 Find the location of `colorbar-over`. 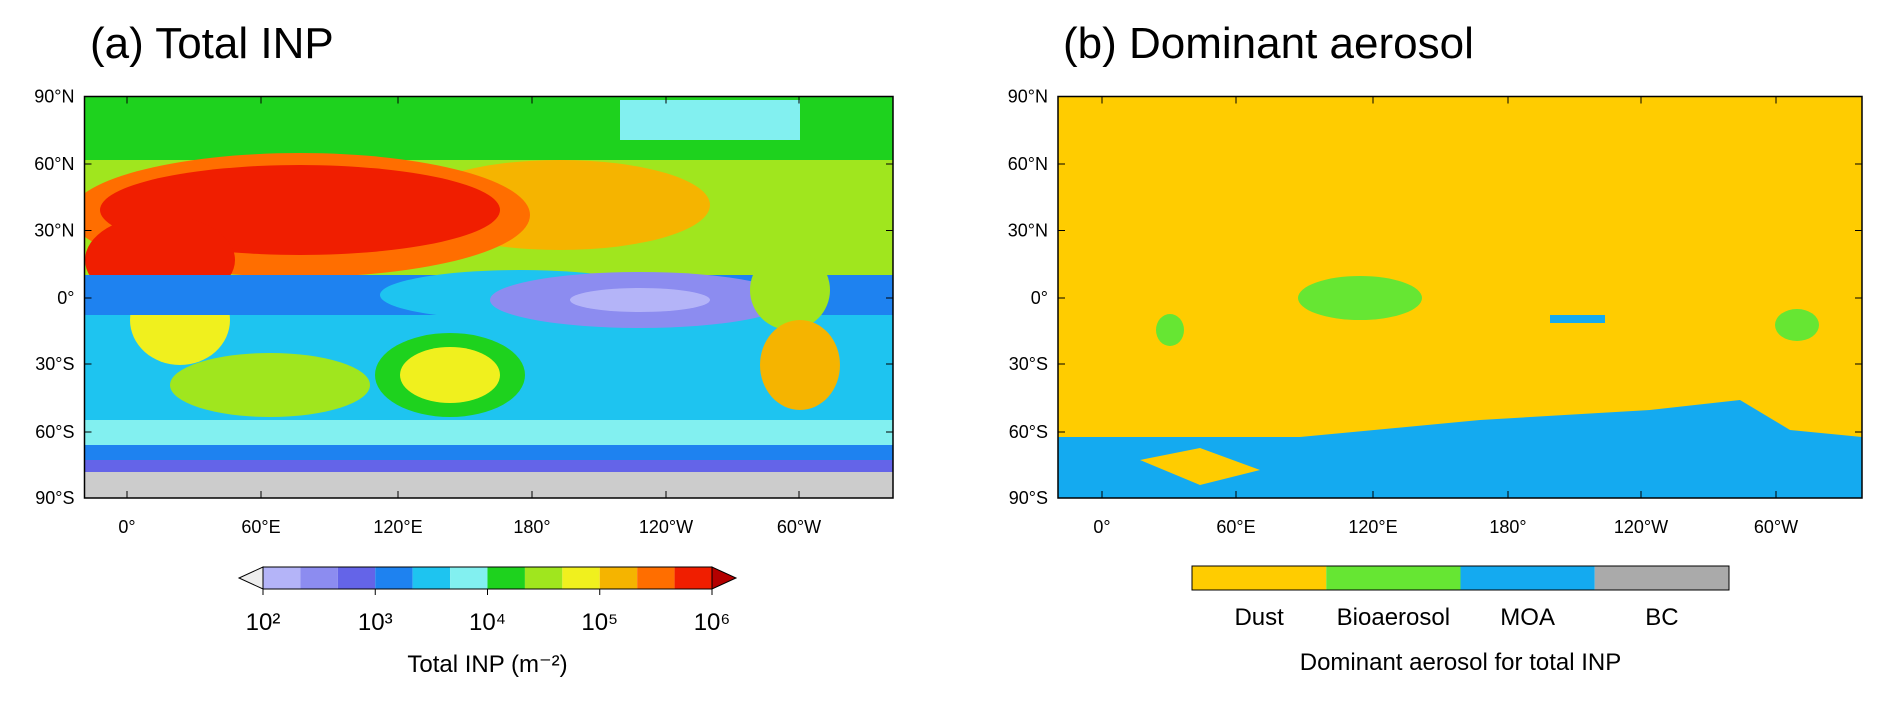

colorbar-over is located at coordinates (724, 578).